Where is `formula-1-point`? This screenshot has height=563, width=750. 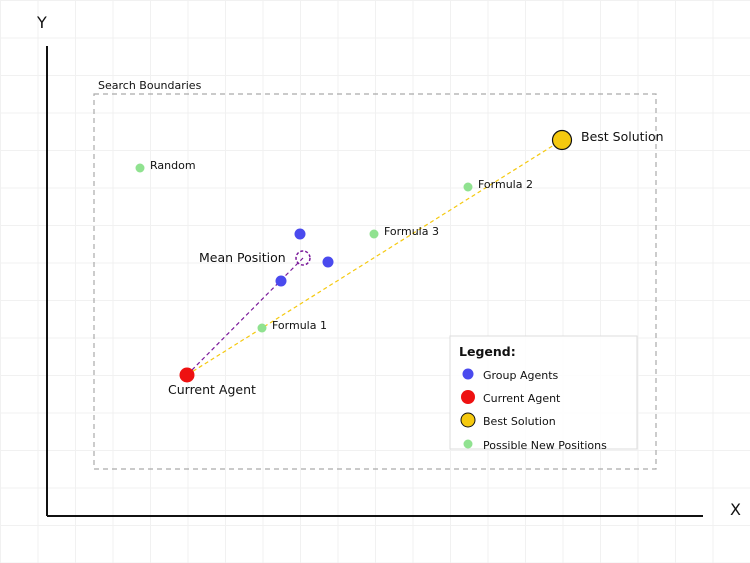
formula-1-point is located at coordinates (262, 328).